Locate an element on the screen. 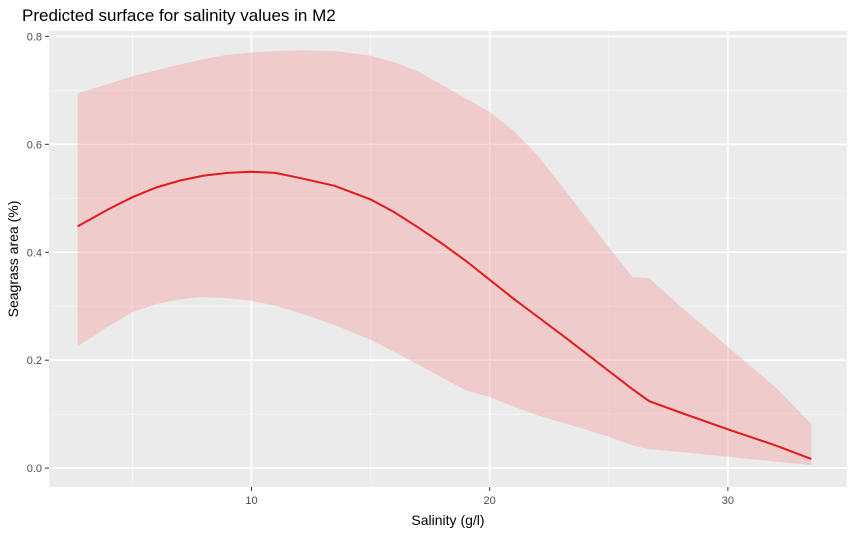 This screenshot has height=533, width=855. y-tick-label: 0.4 is located at coordinates (34, 253).